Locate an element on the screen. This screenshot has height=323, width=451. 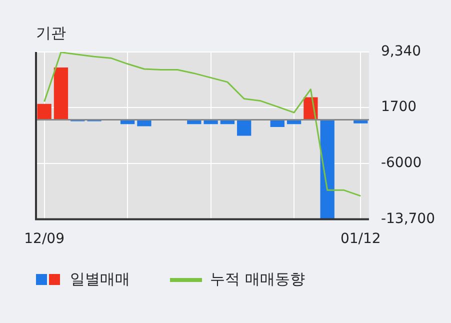
y-tick-label: -13,700 is located at coordinates (408, 218).